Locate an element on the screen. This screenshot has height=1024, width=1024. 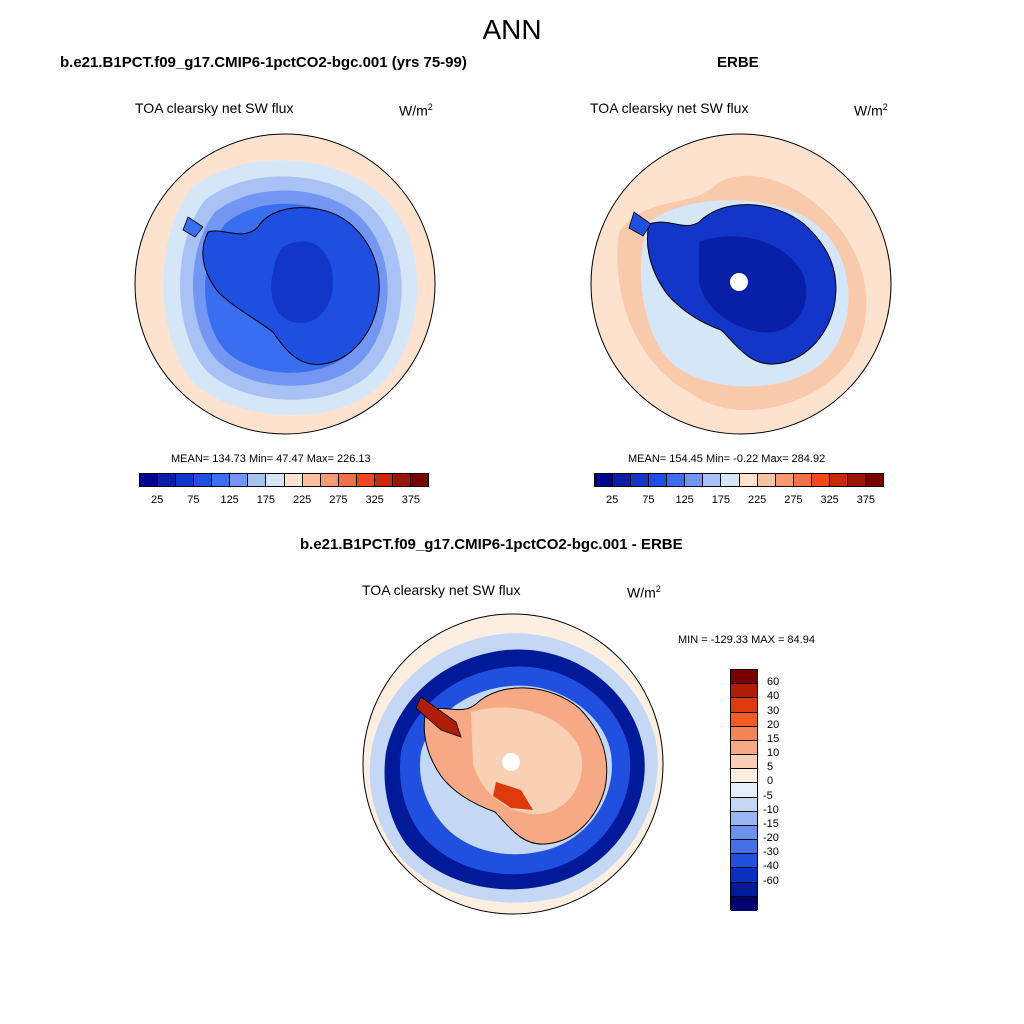
colorbar-tick-label: -15 is located at coordinates (771, 823).